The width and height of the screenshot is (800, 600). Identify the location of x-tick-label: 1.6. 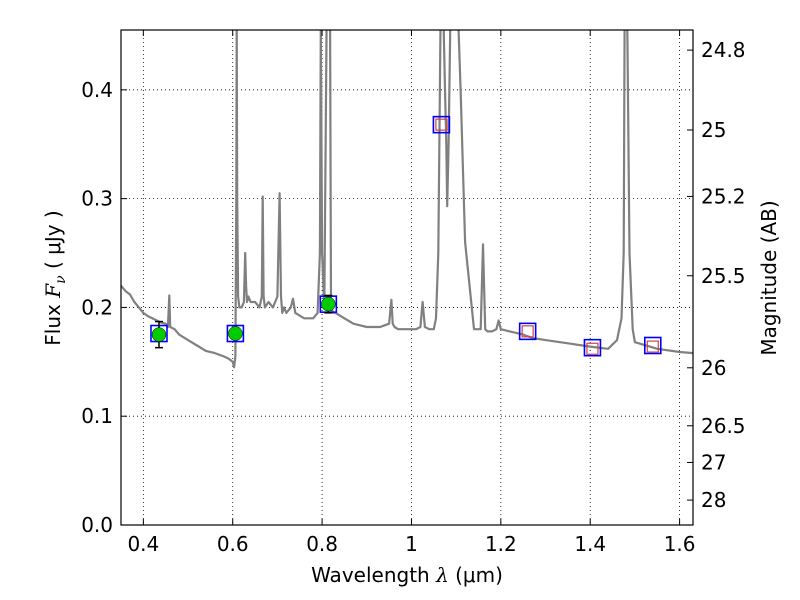
(680, 544).